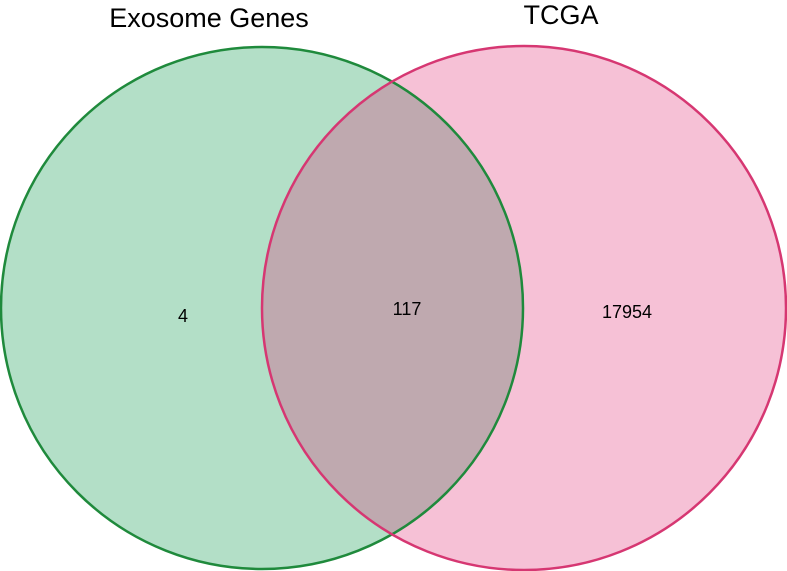 Image resolution: width=787 pixels, height=571 pixels. Describe the element at coordinates (560, 15) in the screenshot. I see `tcga-title: TCGA` at that location.